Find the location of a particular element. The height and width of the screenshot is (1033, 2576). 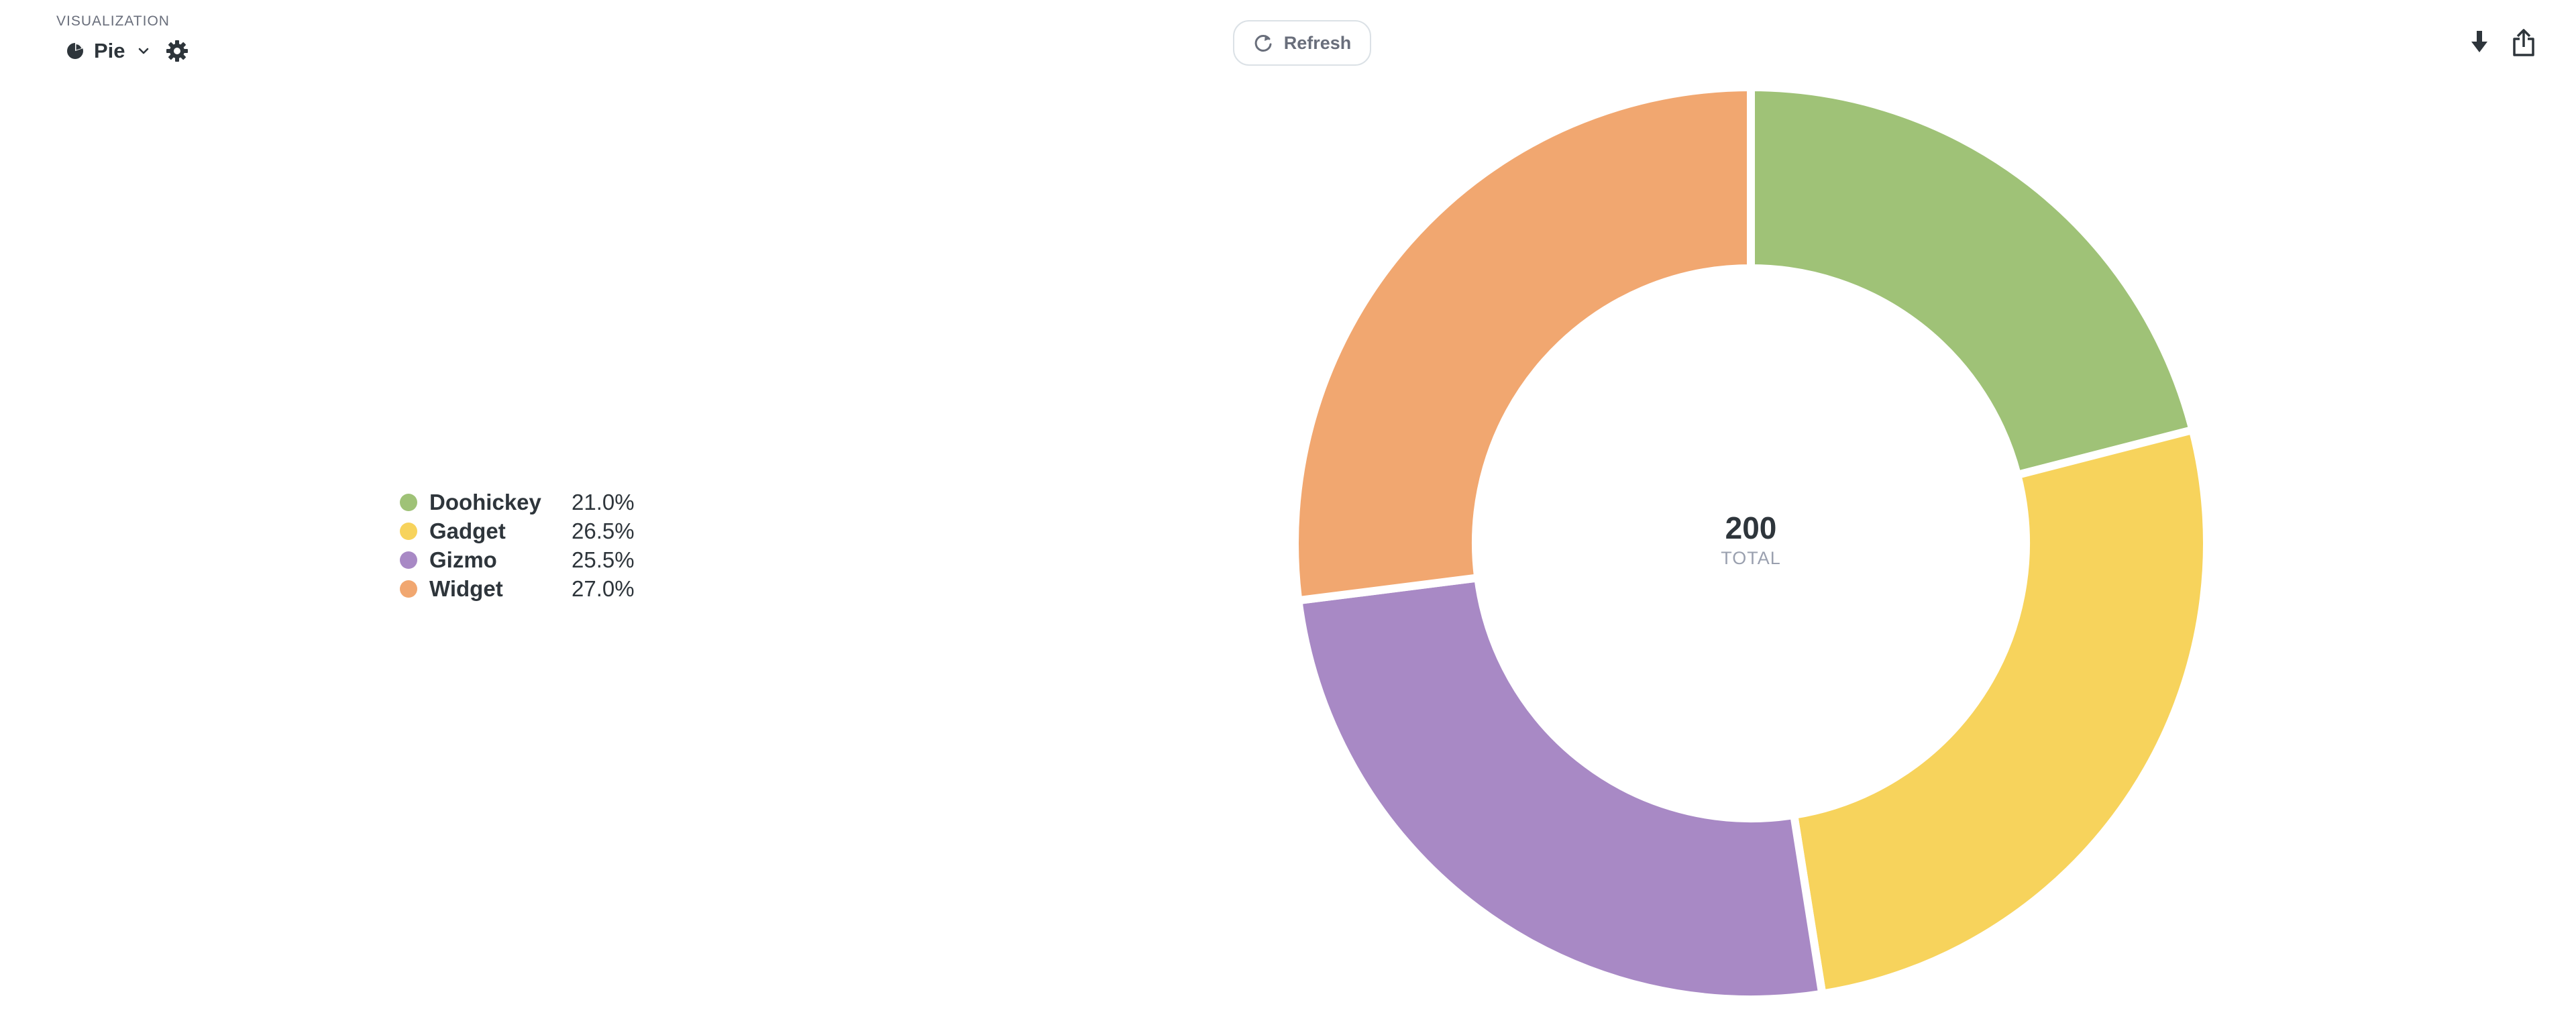

legend-label: Gizmo is located at coordinates (463, 559).